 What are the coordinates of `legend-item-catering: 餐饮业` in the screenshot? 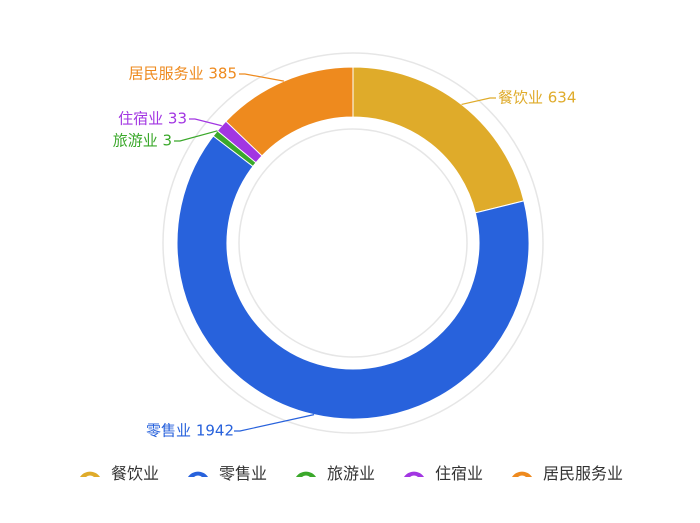 It's located at (118, 472).